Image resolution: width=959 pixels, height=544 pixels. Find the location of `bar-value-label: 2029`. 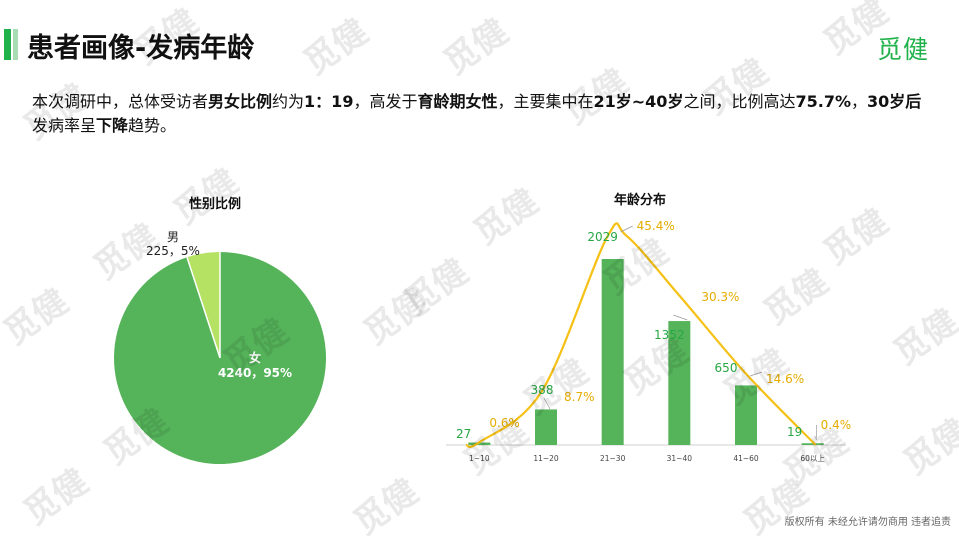

bar-value-label: 2029 is located at coordinates (602, 237).